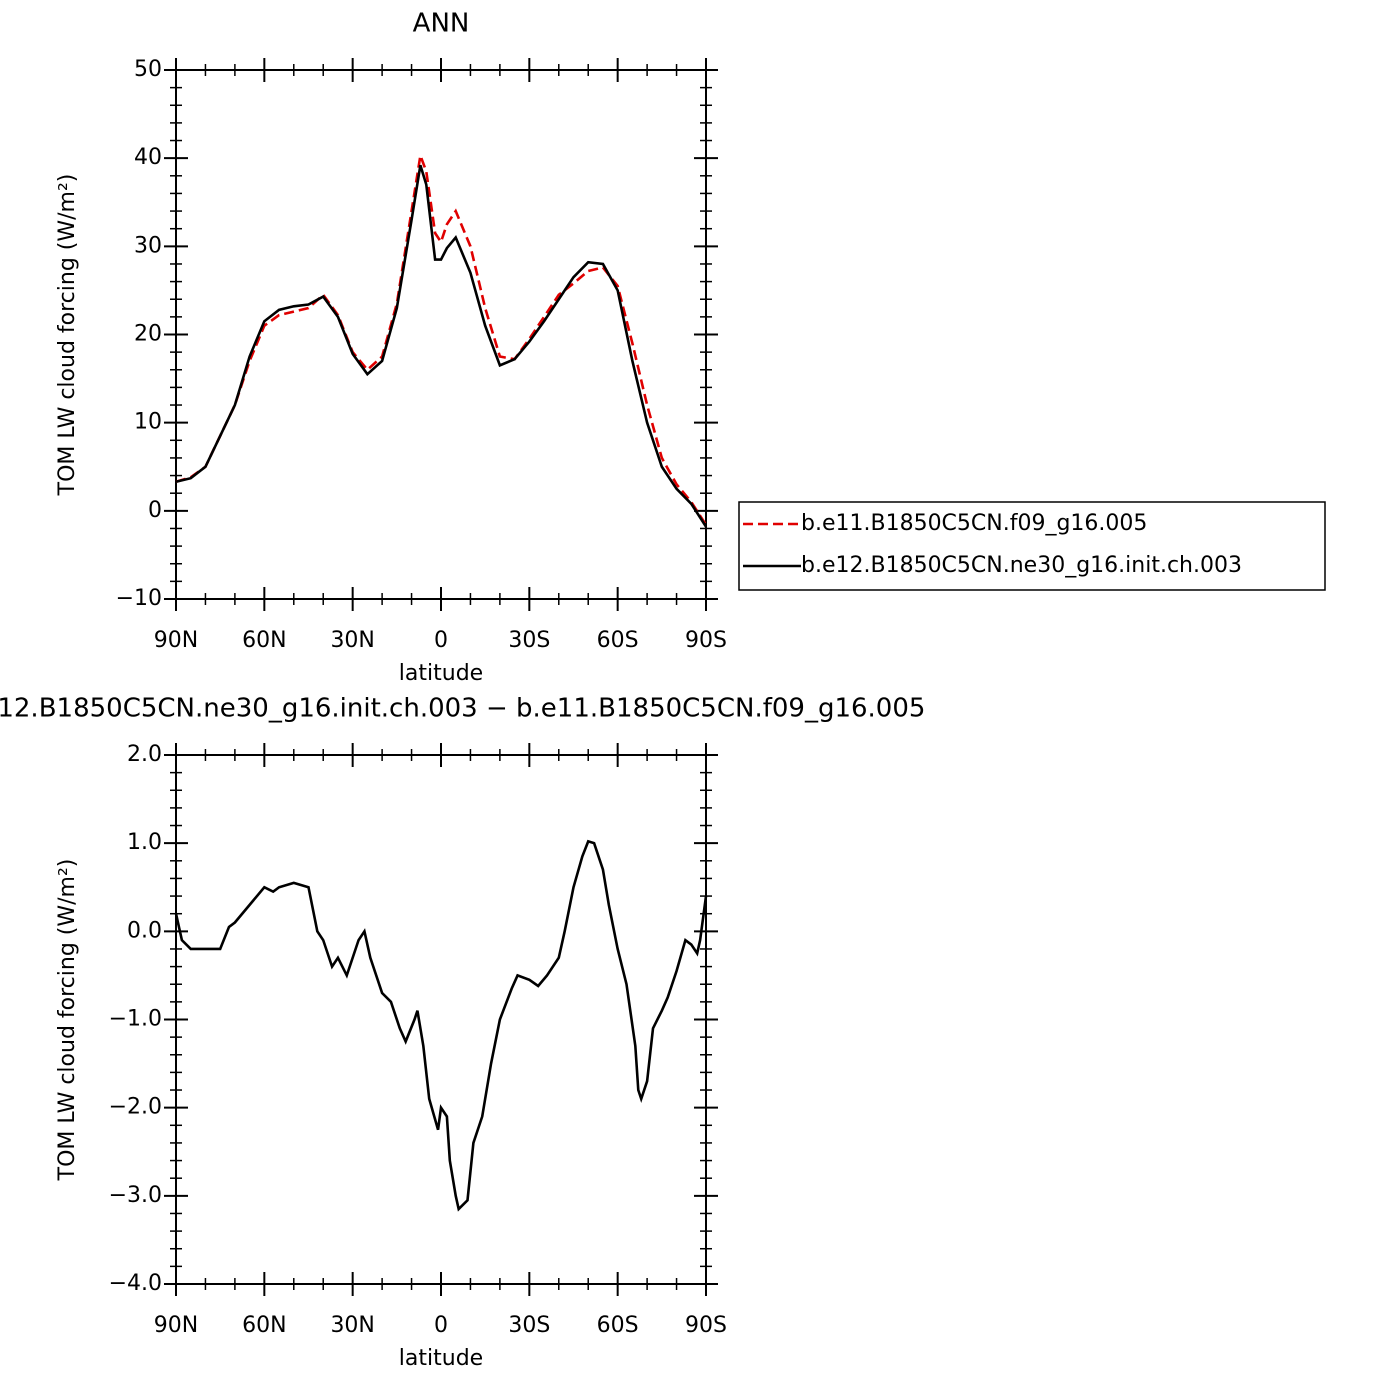 This screenshot has width=1381, height=1381. What do you see at coordinates (135, 1283) in the screenshot?
I see `y-tick-label: −4.0` at bounding box center [135, 1283].